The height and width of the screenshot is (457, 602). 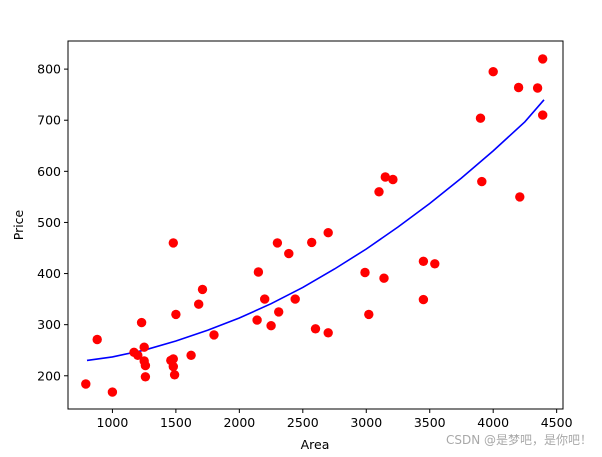 I want to click on watermark: CSDN @是梦吧，是你吧！, so click(x=518, y=440).